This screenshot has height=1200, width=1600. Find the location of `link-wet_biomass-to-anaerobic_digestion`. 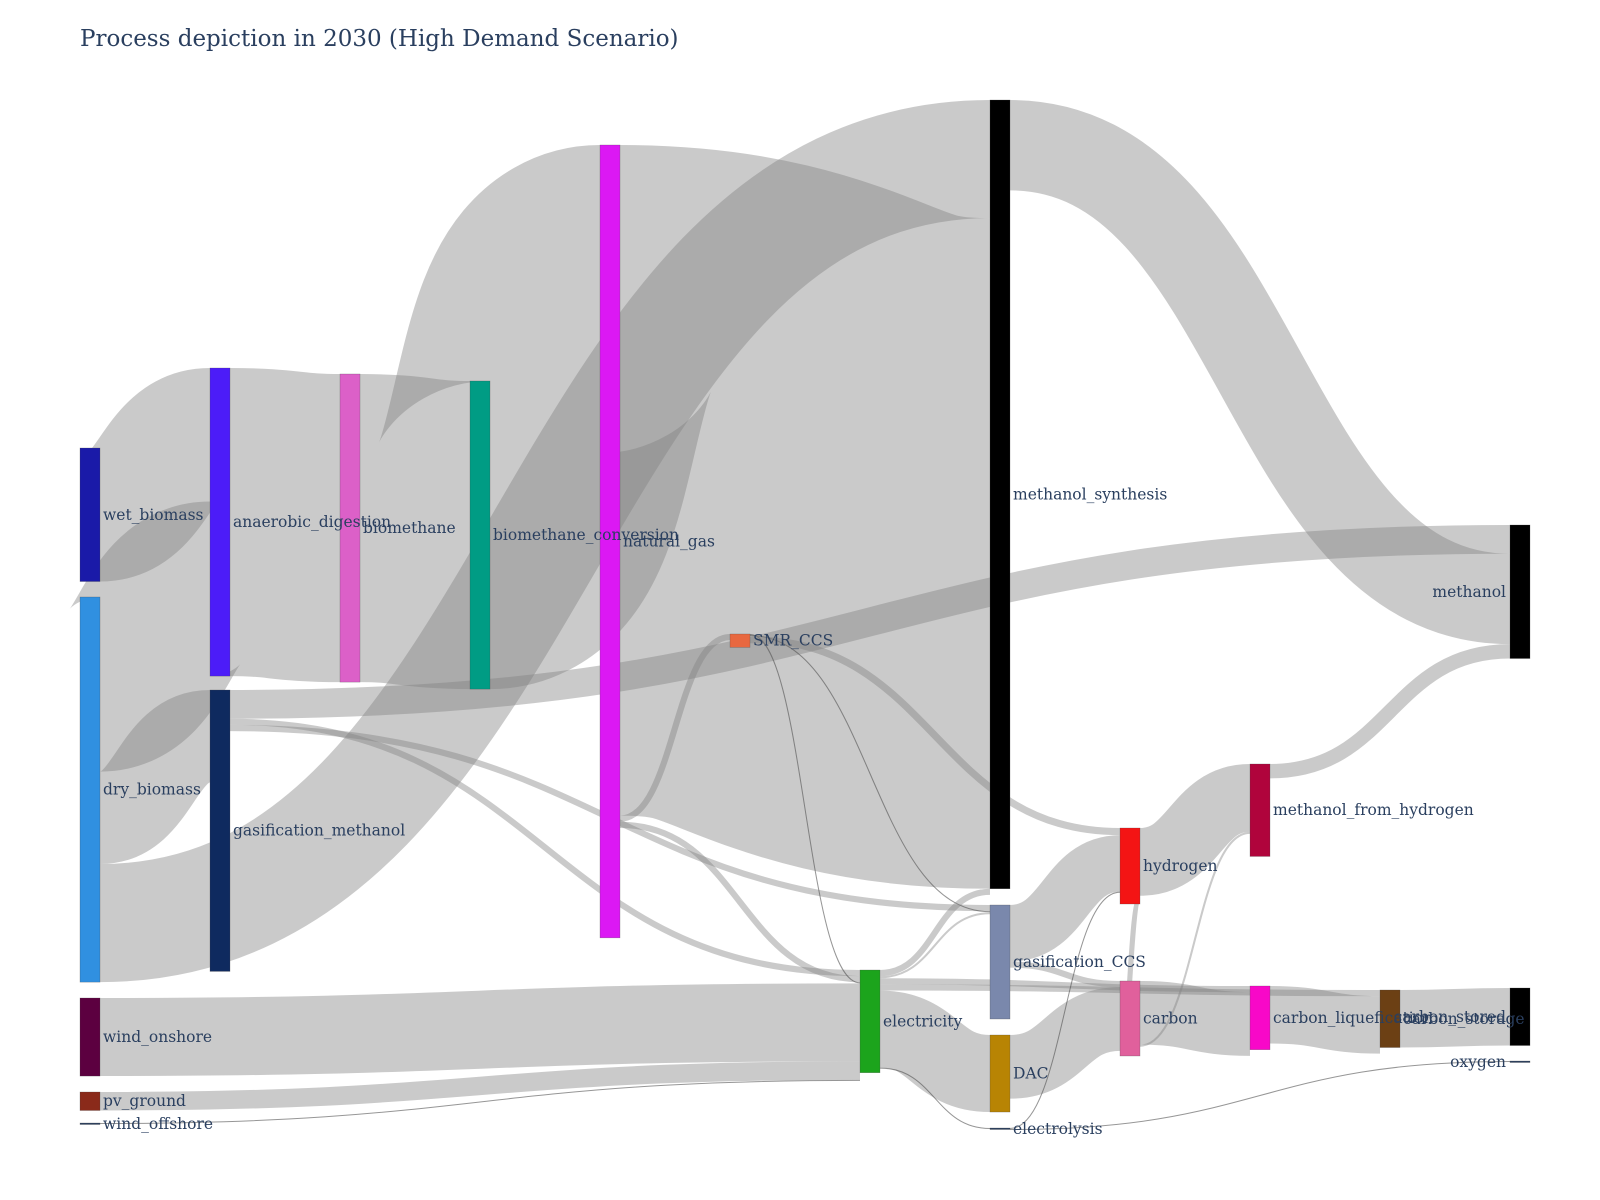

link-wet_biomass-to-anaerobic_digestion is located at coordinates (155, 475).